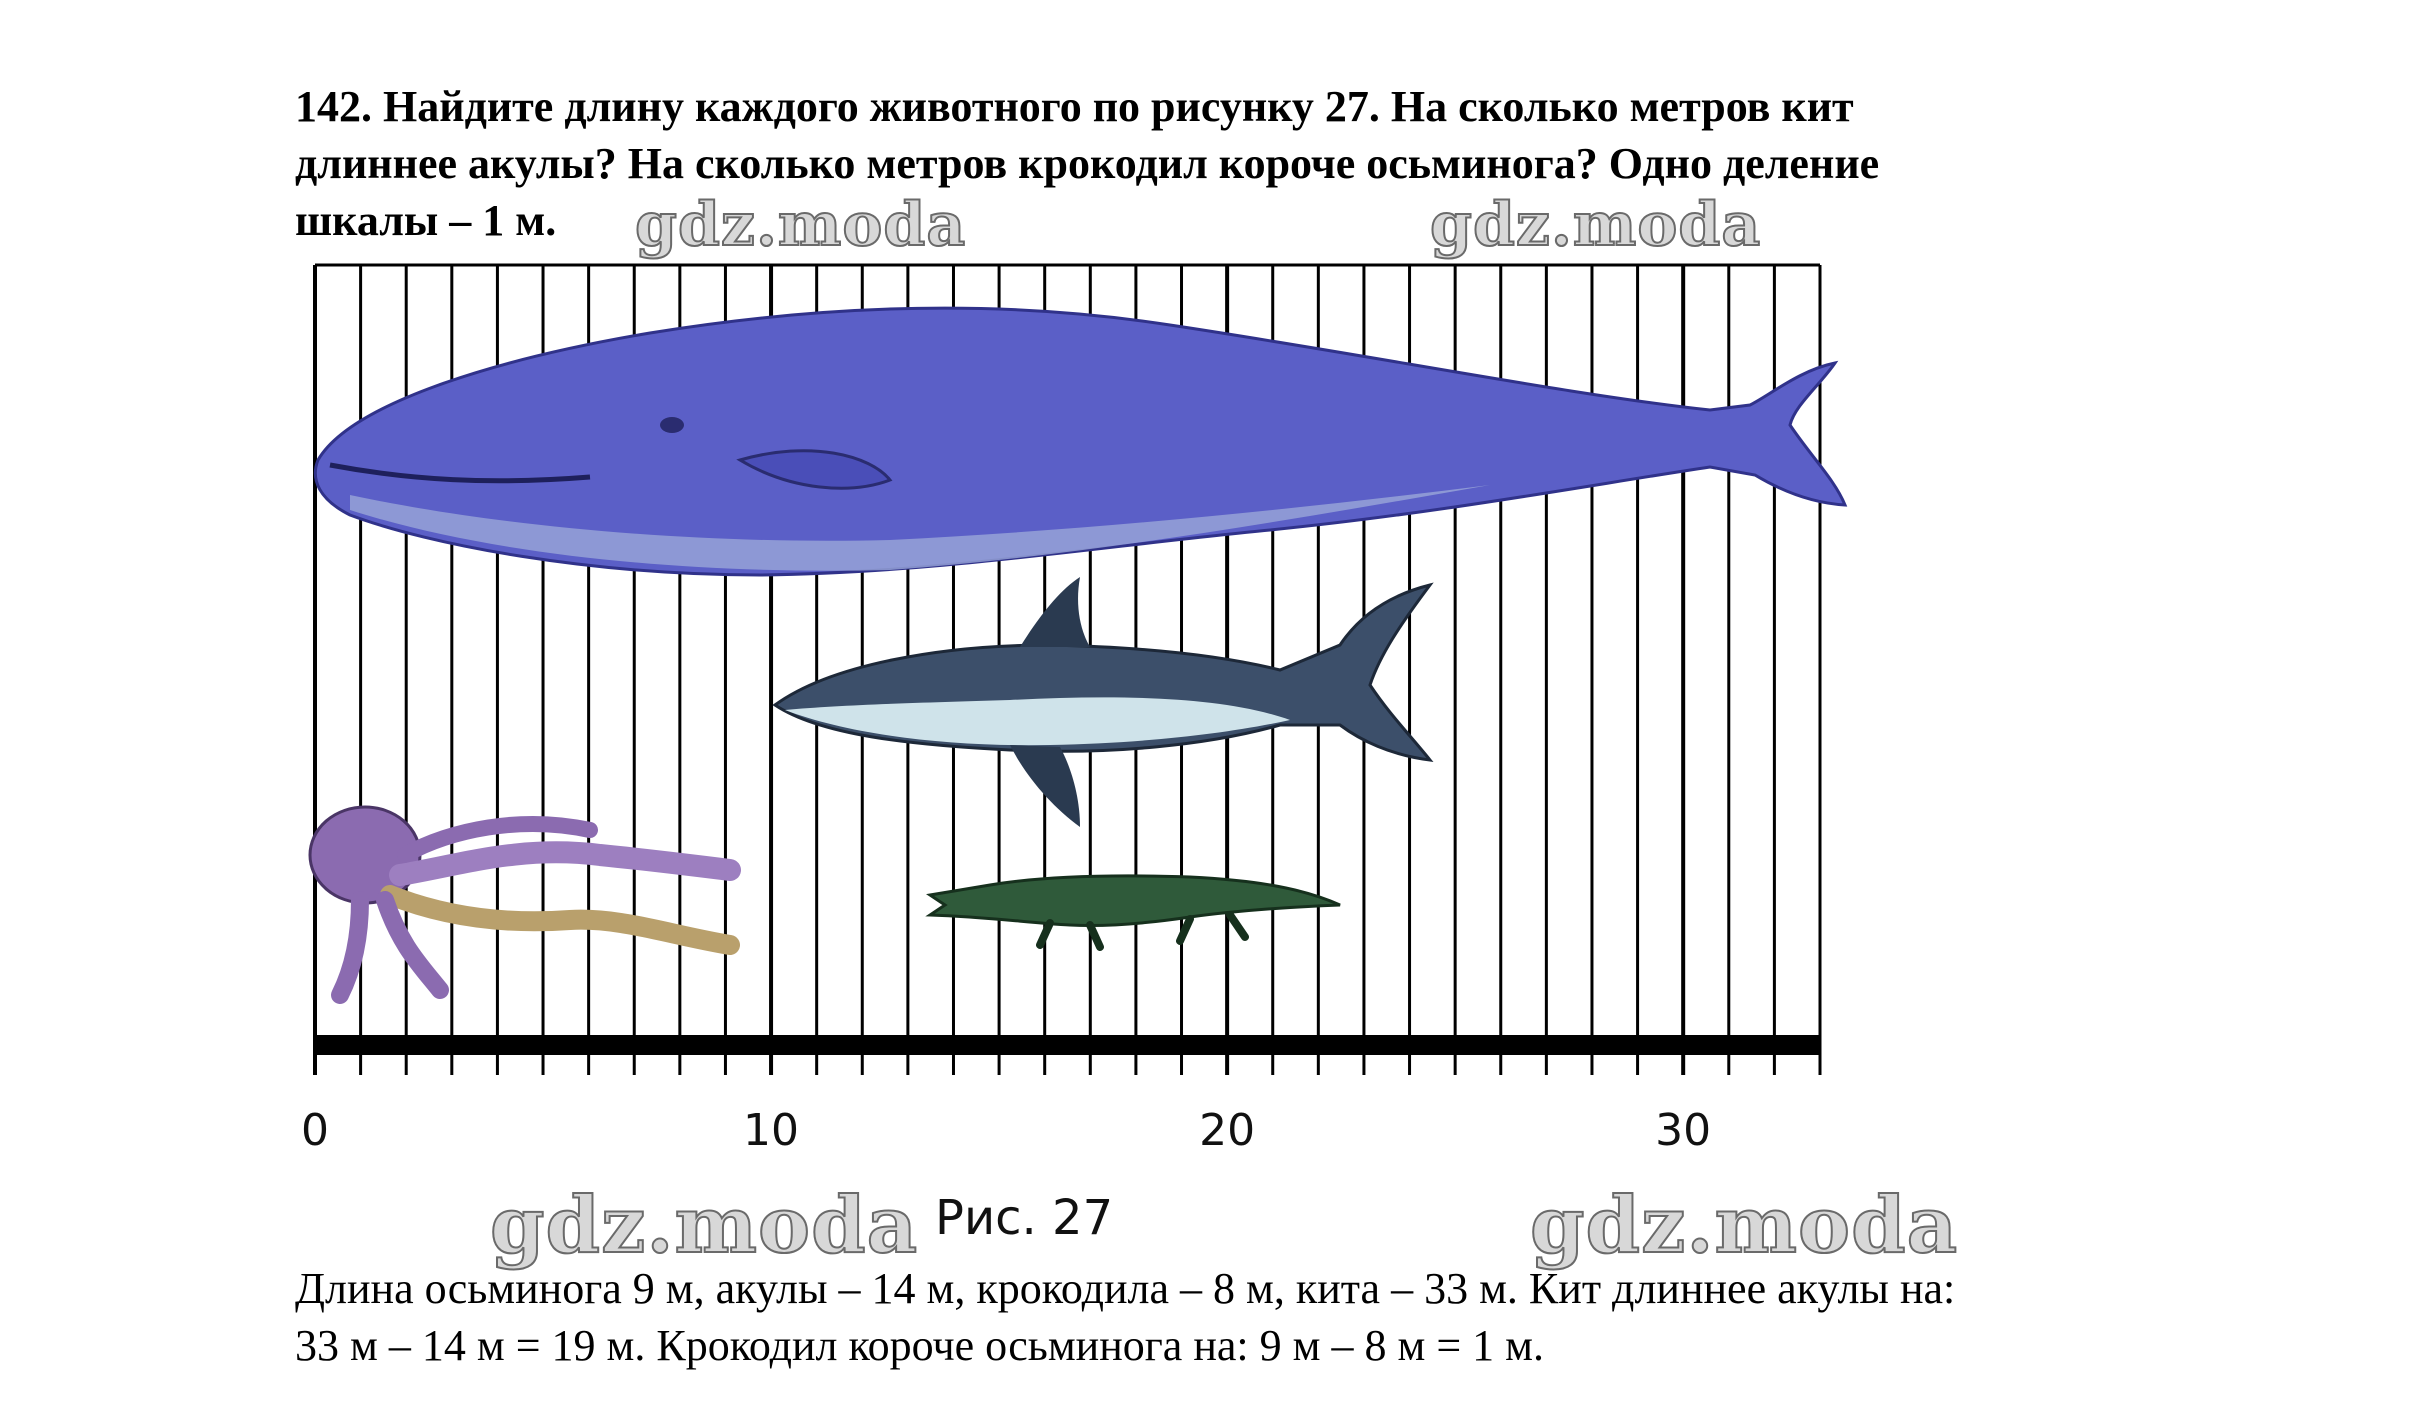 This screenshot has height=1414, width=2417. Describe the element at coordinates (814, 469) in the screenshot. I see `whale-flipper` at that location.